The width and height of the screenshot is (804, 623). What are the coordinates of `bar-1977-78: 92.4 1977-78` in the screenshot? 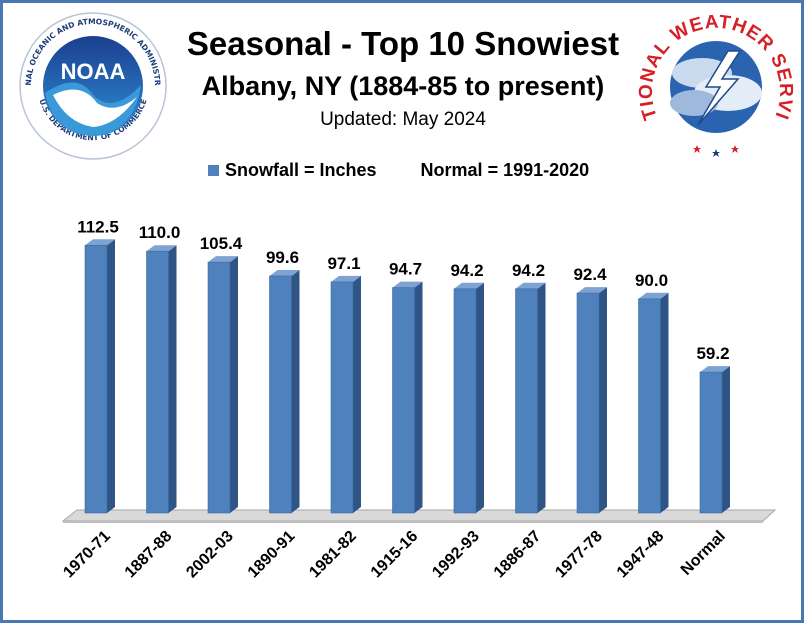 It's located at (579, 423).